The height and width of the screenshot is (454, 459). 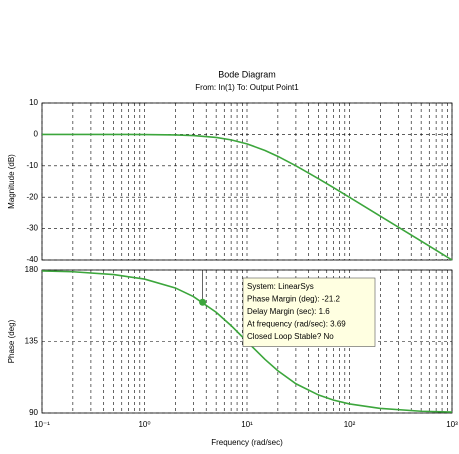 I want to click on annotation-text: Phase Margin (deg): -21.2, so click(x=293, y=299).